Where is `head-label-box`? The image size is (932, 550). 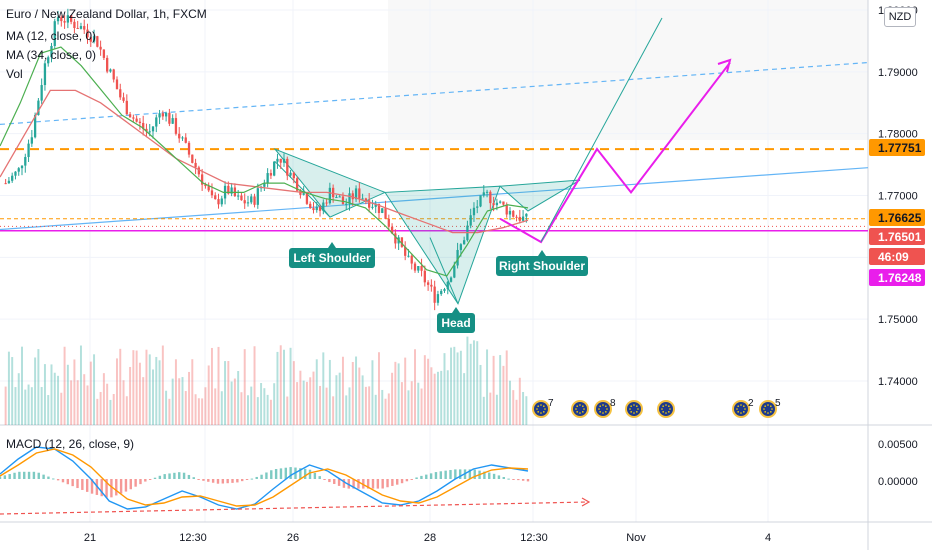
head-label-box is located at coordinates (456, 323).